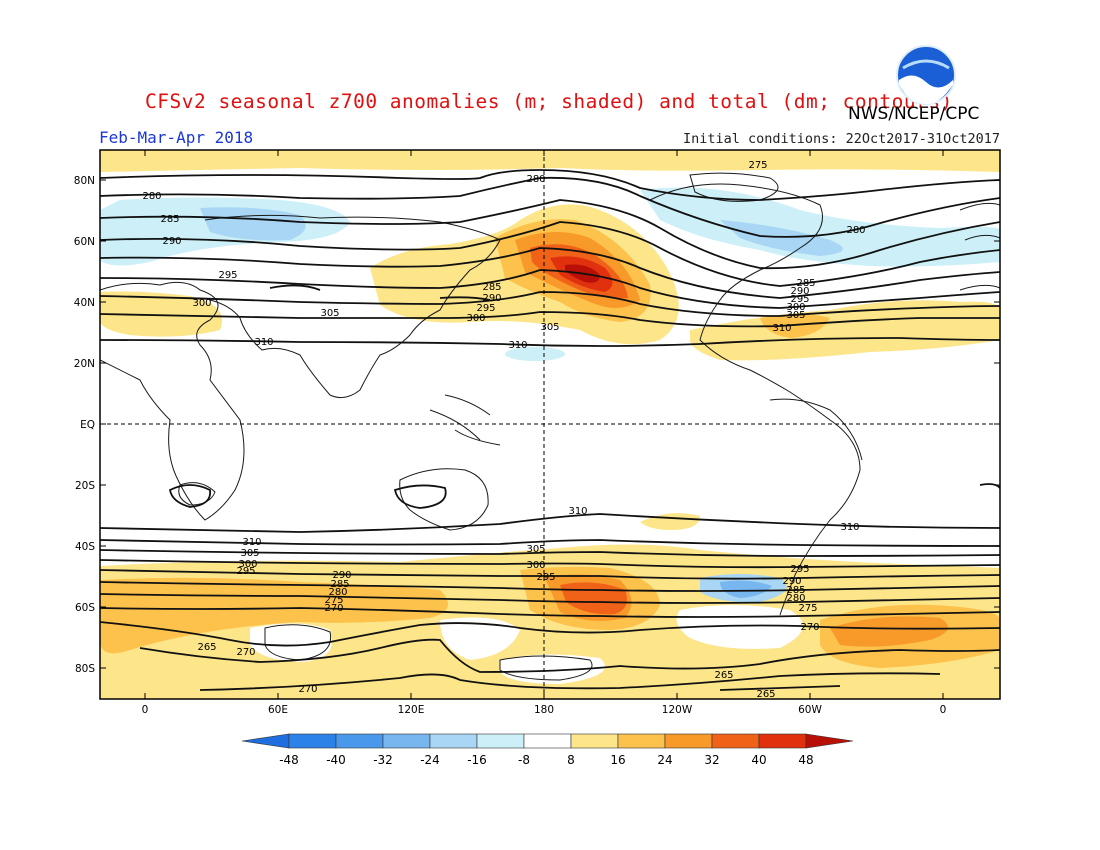 The image size is (1100, 850). What do you see at coordinates (829, 741) in the screenshot?
I see `colorbar-arrow-high` at bounding box center [829, 741].